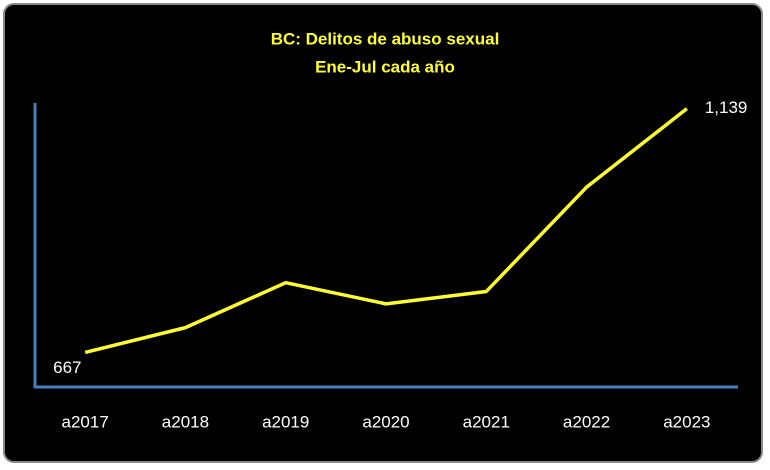 This screenshot has height=470, width=770. Describe the element at coordinates (385, 38) in the screenshot. I see `chart-title: BC: Delitos de abuso sexual` at that location.